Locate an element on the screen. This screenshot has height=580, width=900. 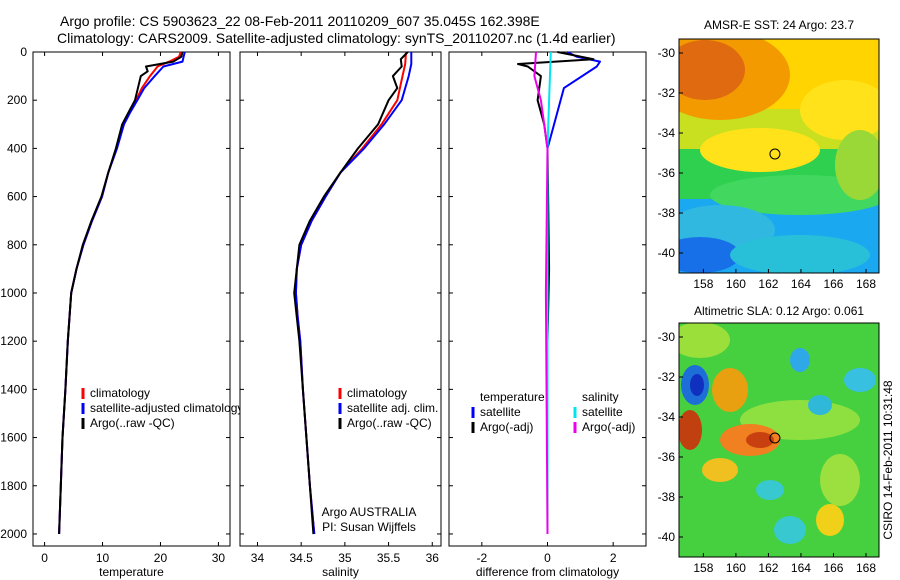
y-tick-label: 1200 is located at coordinates (13, 341).